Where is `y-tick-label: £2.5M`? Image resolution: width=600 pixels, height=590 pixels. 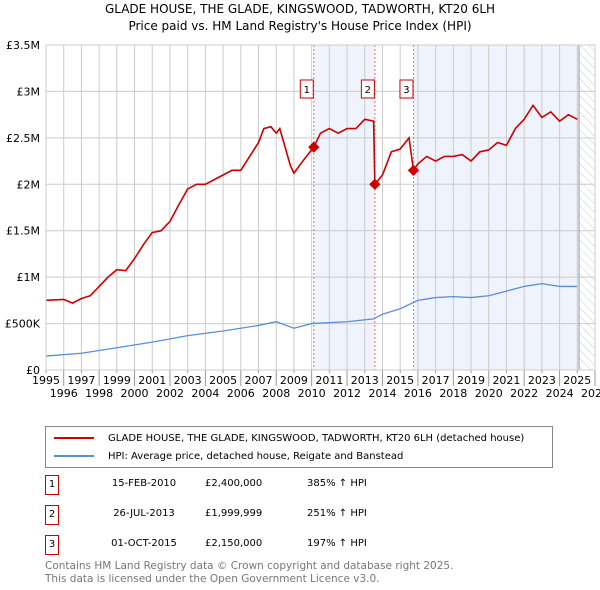
y-tick-label: £2.5M is located at coordinates (23, 138).